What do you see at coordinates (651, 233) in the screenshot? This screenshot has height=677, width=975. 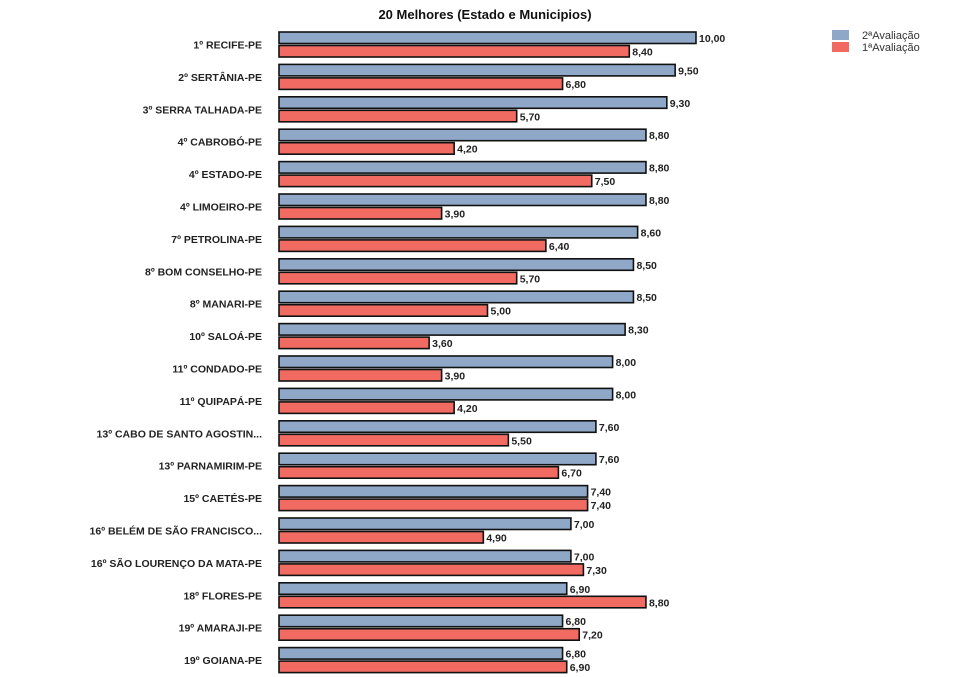 I see `value-label: 8,60` at bounding box center [651, 233].